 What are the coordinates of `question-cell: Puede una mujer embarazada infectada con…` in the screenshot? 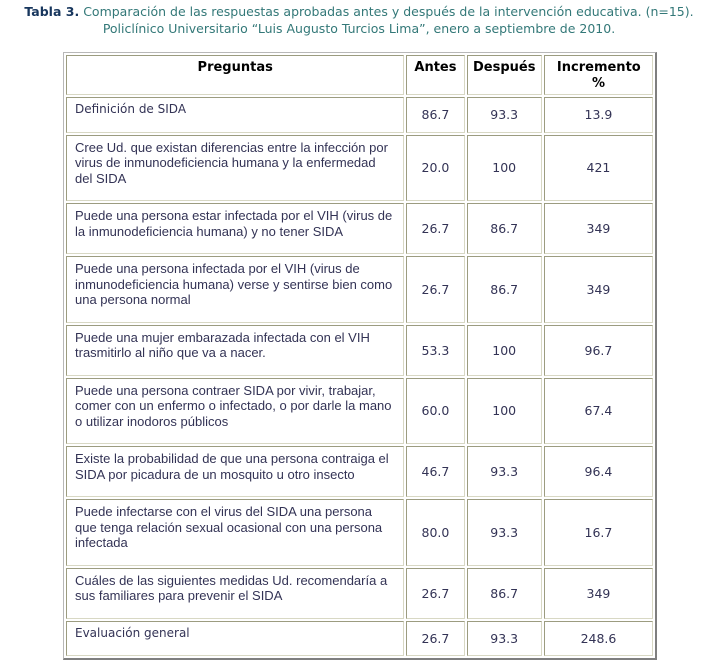 It's located at (235, 350).